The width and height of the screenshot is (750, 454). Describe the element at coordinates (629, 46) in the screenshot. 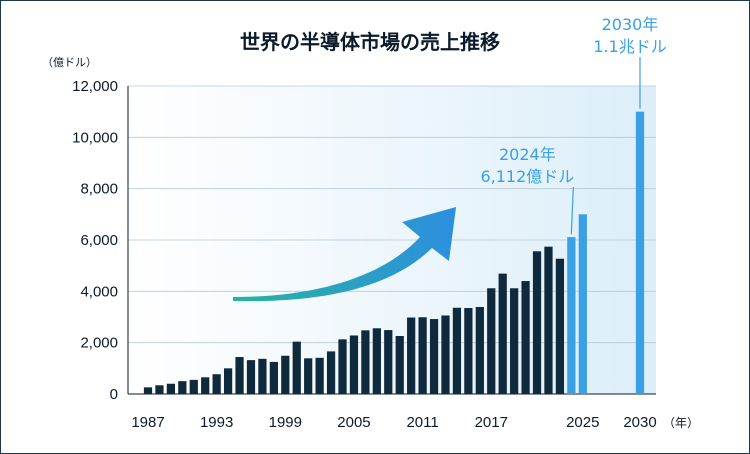

I see `callout-value: 1.1兆ドル` at that location.